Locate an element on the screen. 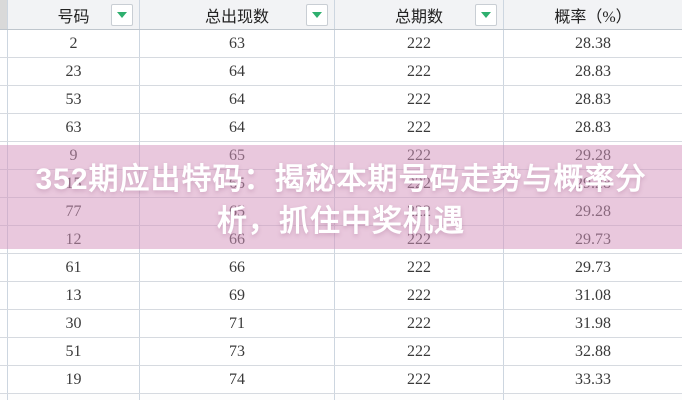 The width and height of the screenshot is (682, 400). header-occurrences: 总出现数 is located at coordinates (237, 14).